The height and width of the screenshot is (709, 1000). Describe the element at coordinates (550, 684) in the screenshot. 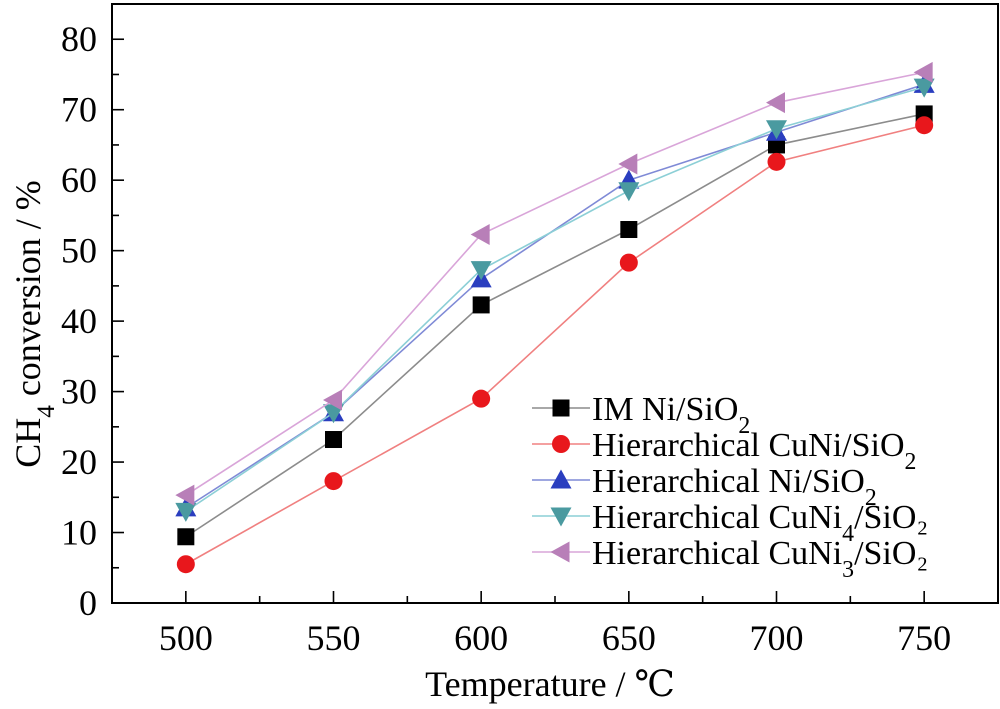

I see `x-axis-label: Temperature / ℃` at that location.